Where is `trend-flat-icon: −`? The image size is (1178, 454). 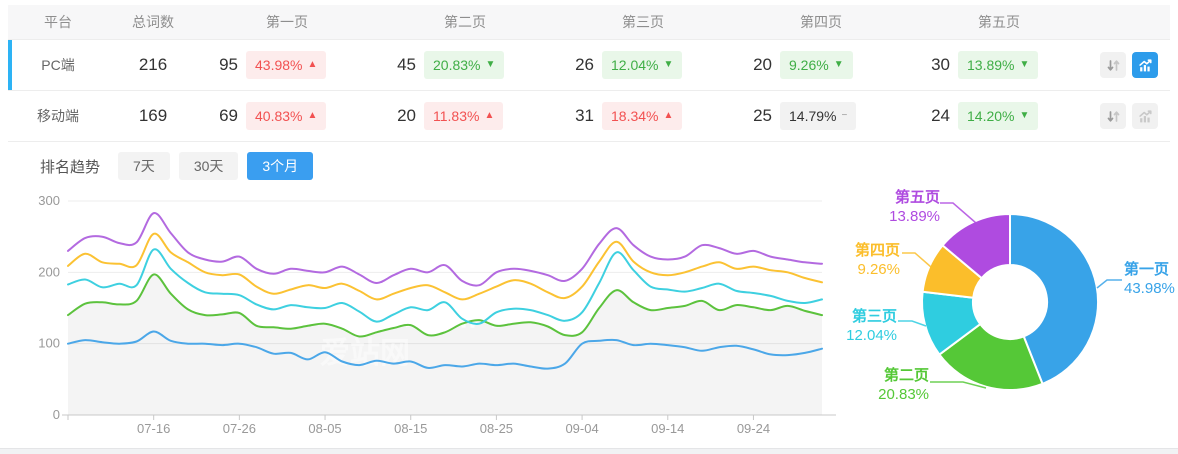
trend-flat-icon: − is located at coordinates (844, 115).